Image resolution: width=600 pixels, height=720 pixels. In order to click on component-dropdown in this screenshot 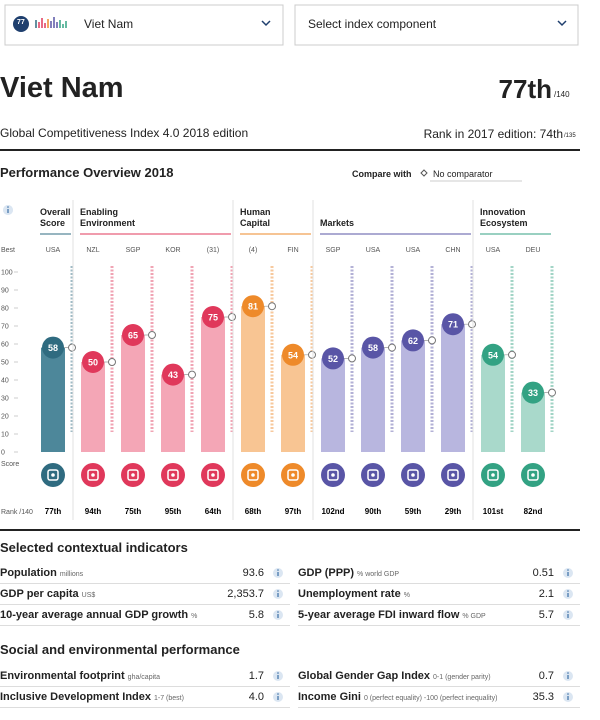, I will do `click(436, 25)`.